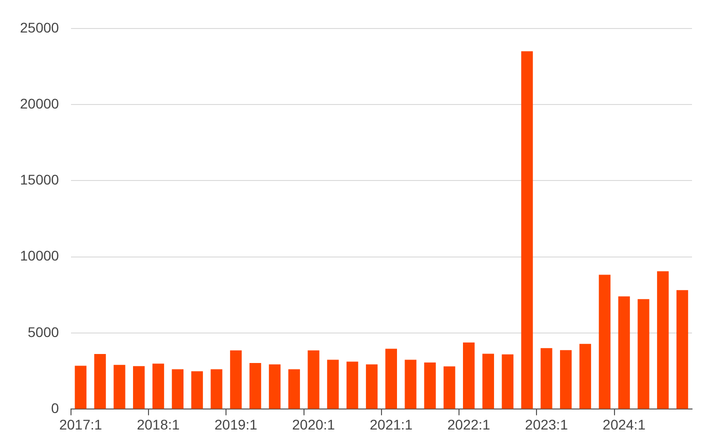 The image size is (720, 444). What do you see at coordinates (314, 424) in the screenshot?
I see `x-tick-label: 2020:1` at bounding box center [314, 424].